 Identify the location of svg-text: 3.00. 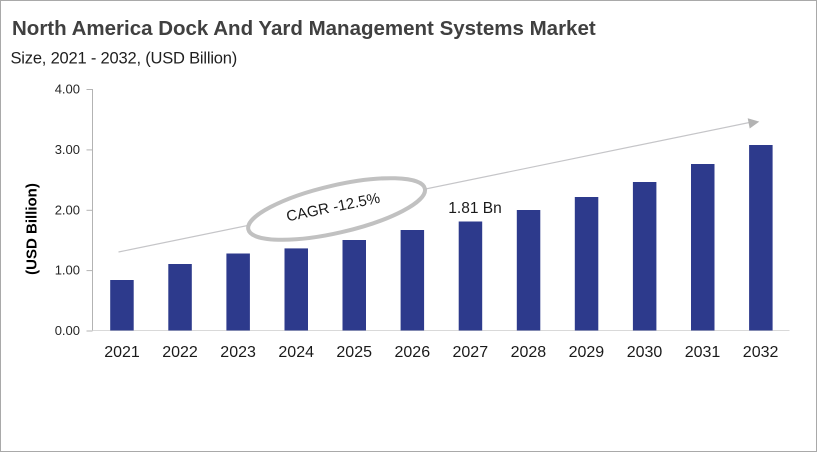
(67, 149).